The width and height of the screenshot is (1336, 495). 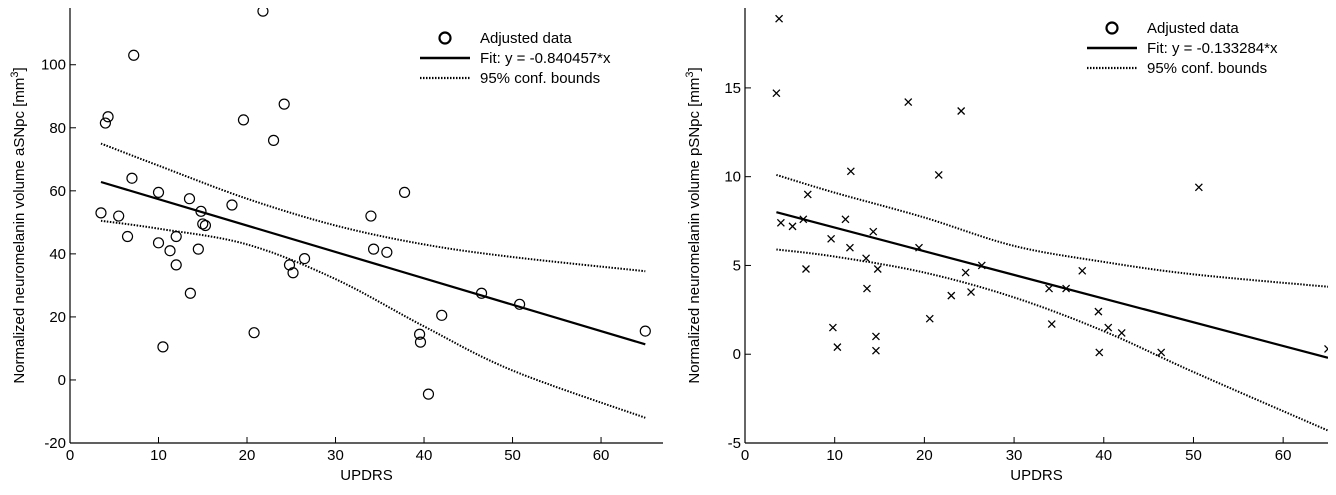 I want to click on y-tick-label: 5, so click(x=737, y=265).